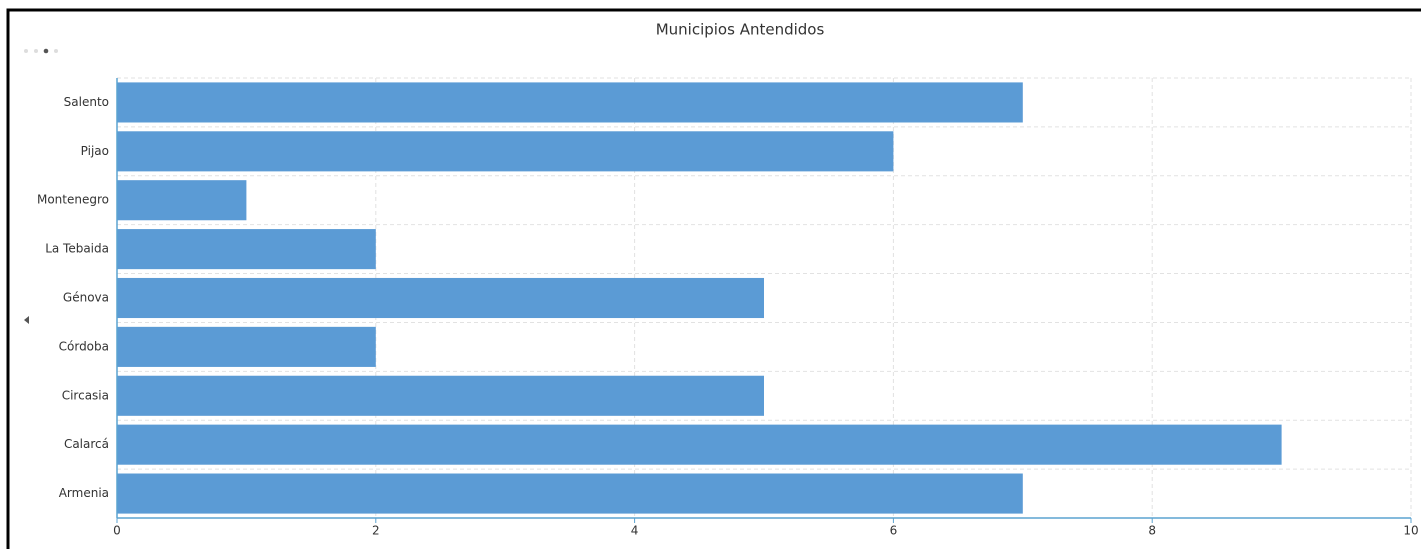 This screenshot has height=549, width=1421. I want to click on x-tick-label: 8, so click(1152, 531).